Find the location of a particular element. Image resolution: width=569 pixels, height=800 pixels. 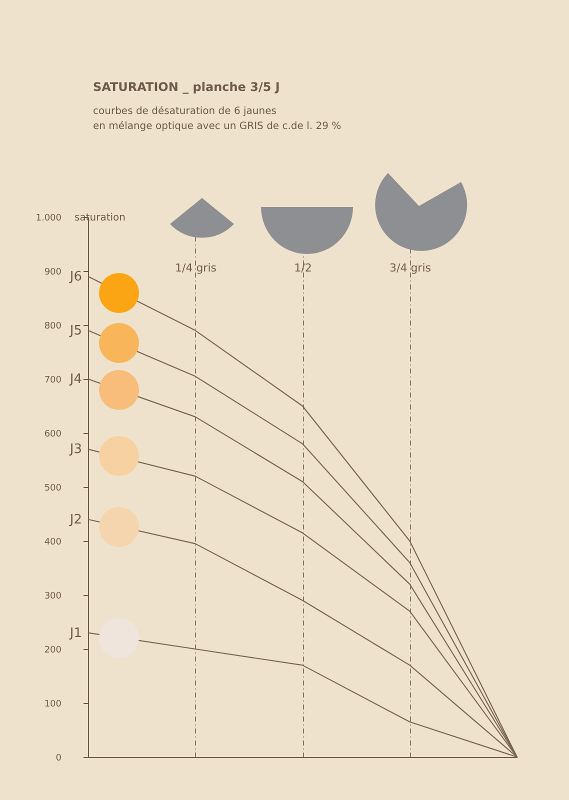

y-tick-label: 100 is located at coordinates (53, 705).